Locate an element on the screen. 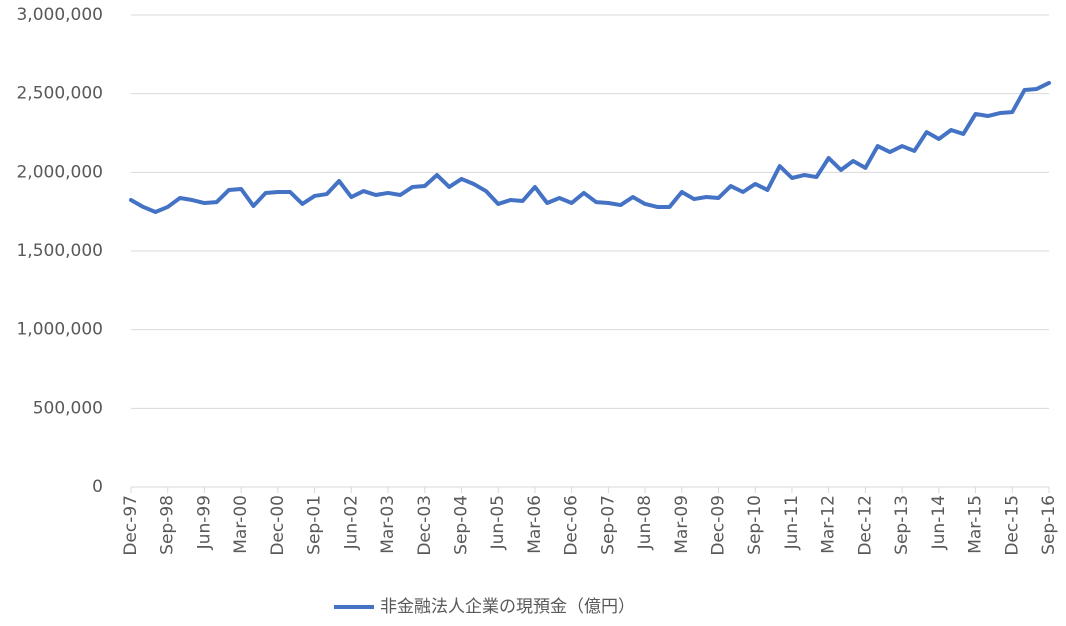 This screenshot has width=1066, height=626. x-tick-label: Sep-13 is located at coordinates (902, 525).